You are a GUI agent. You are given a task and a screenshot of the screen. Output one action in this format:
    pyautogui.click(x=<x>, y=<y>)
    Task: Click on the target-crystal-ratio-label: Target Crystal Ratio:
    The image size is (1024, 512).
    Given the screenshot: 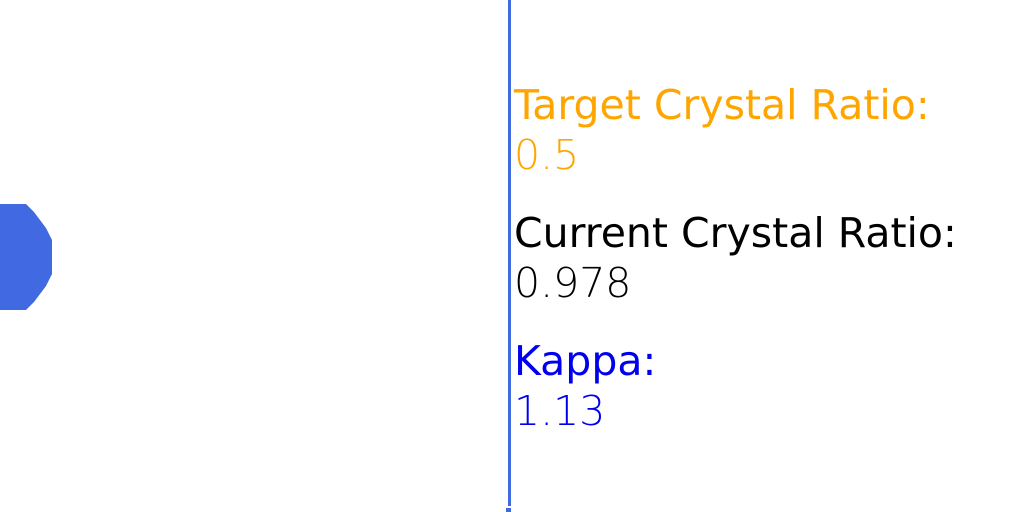 What is the action you would take?
    pyautogui.click(x=722, y=105)
    